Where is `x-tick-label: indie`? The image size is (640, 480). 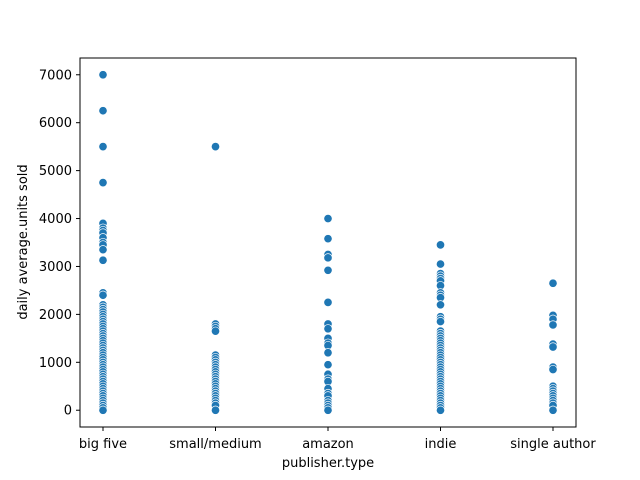
x-tick-label: indie is located at coordinates (441, 444).